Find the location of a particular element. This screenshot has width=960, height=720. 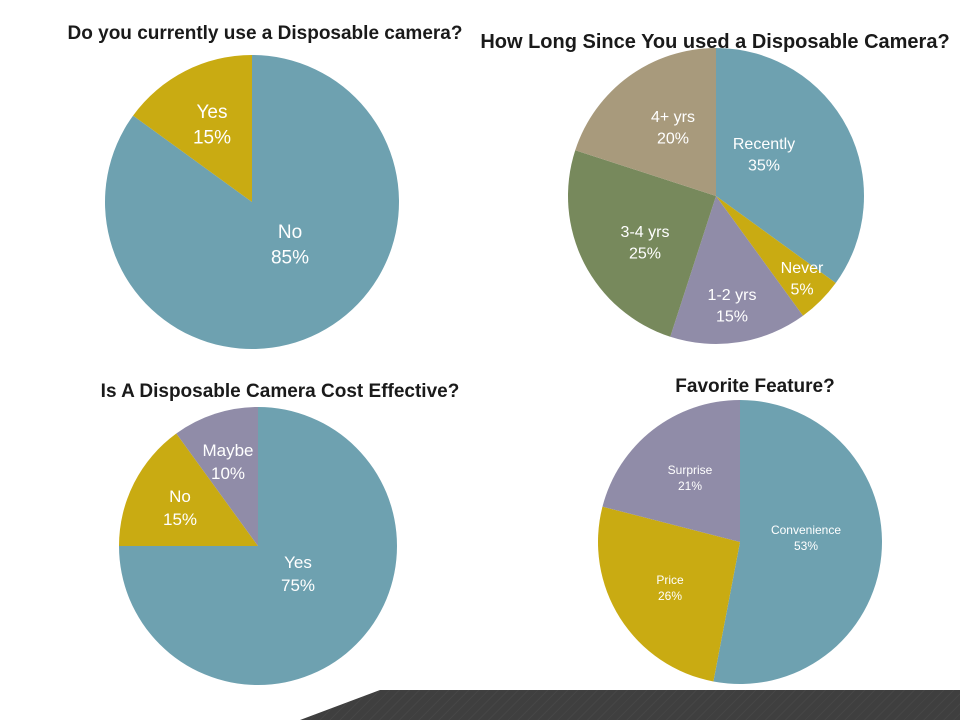

pie-2-value-never: 5% is located at coordinates (801, 290).